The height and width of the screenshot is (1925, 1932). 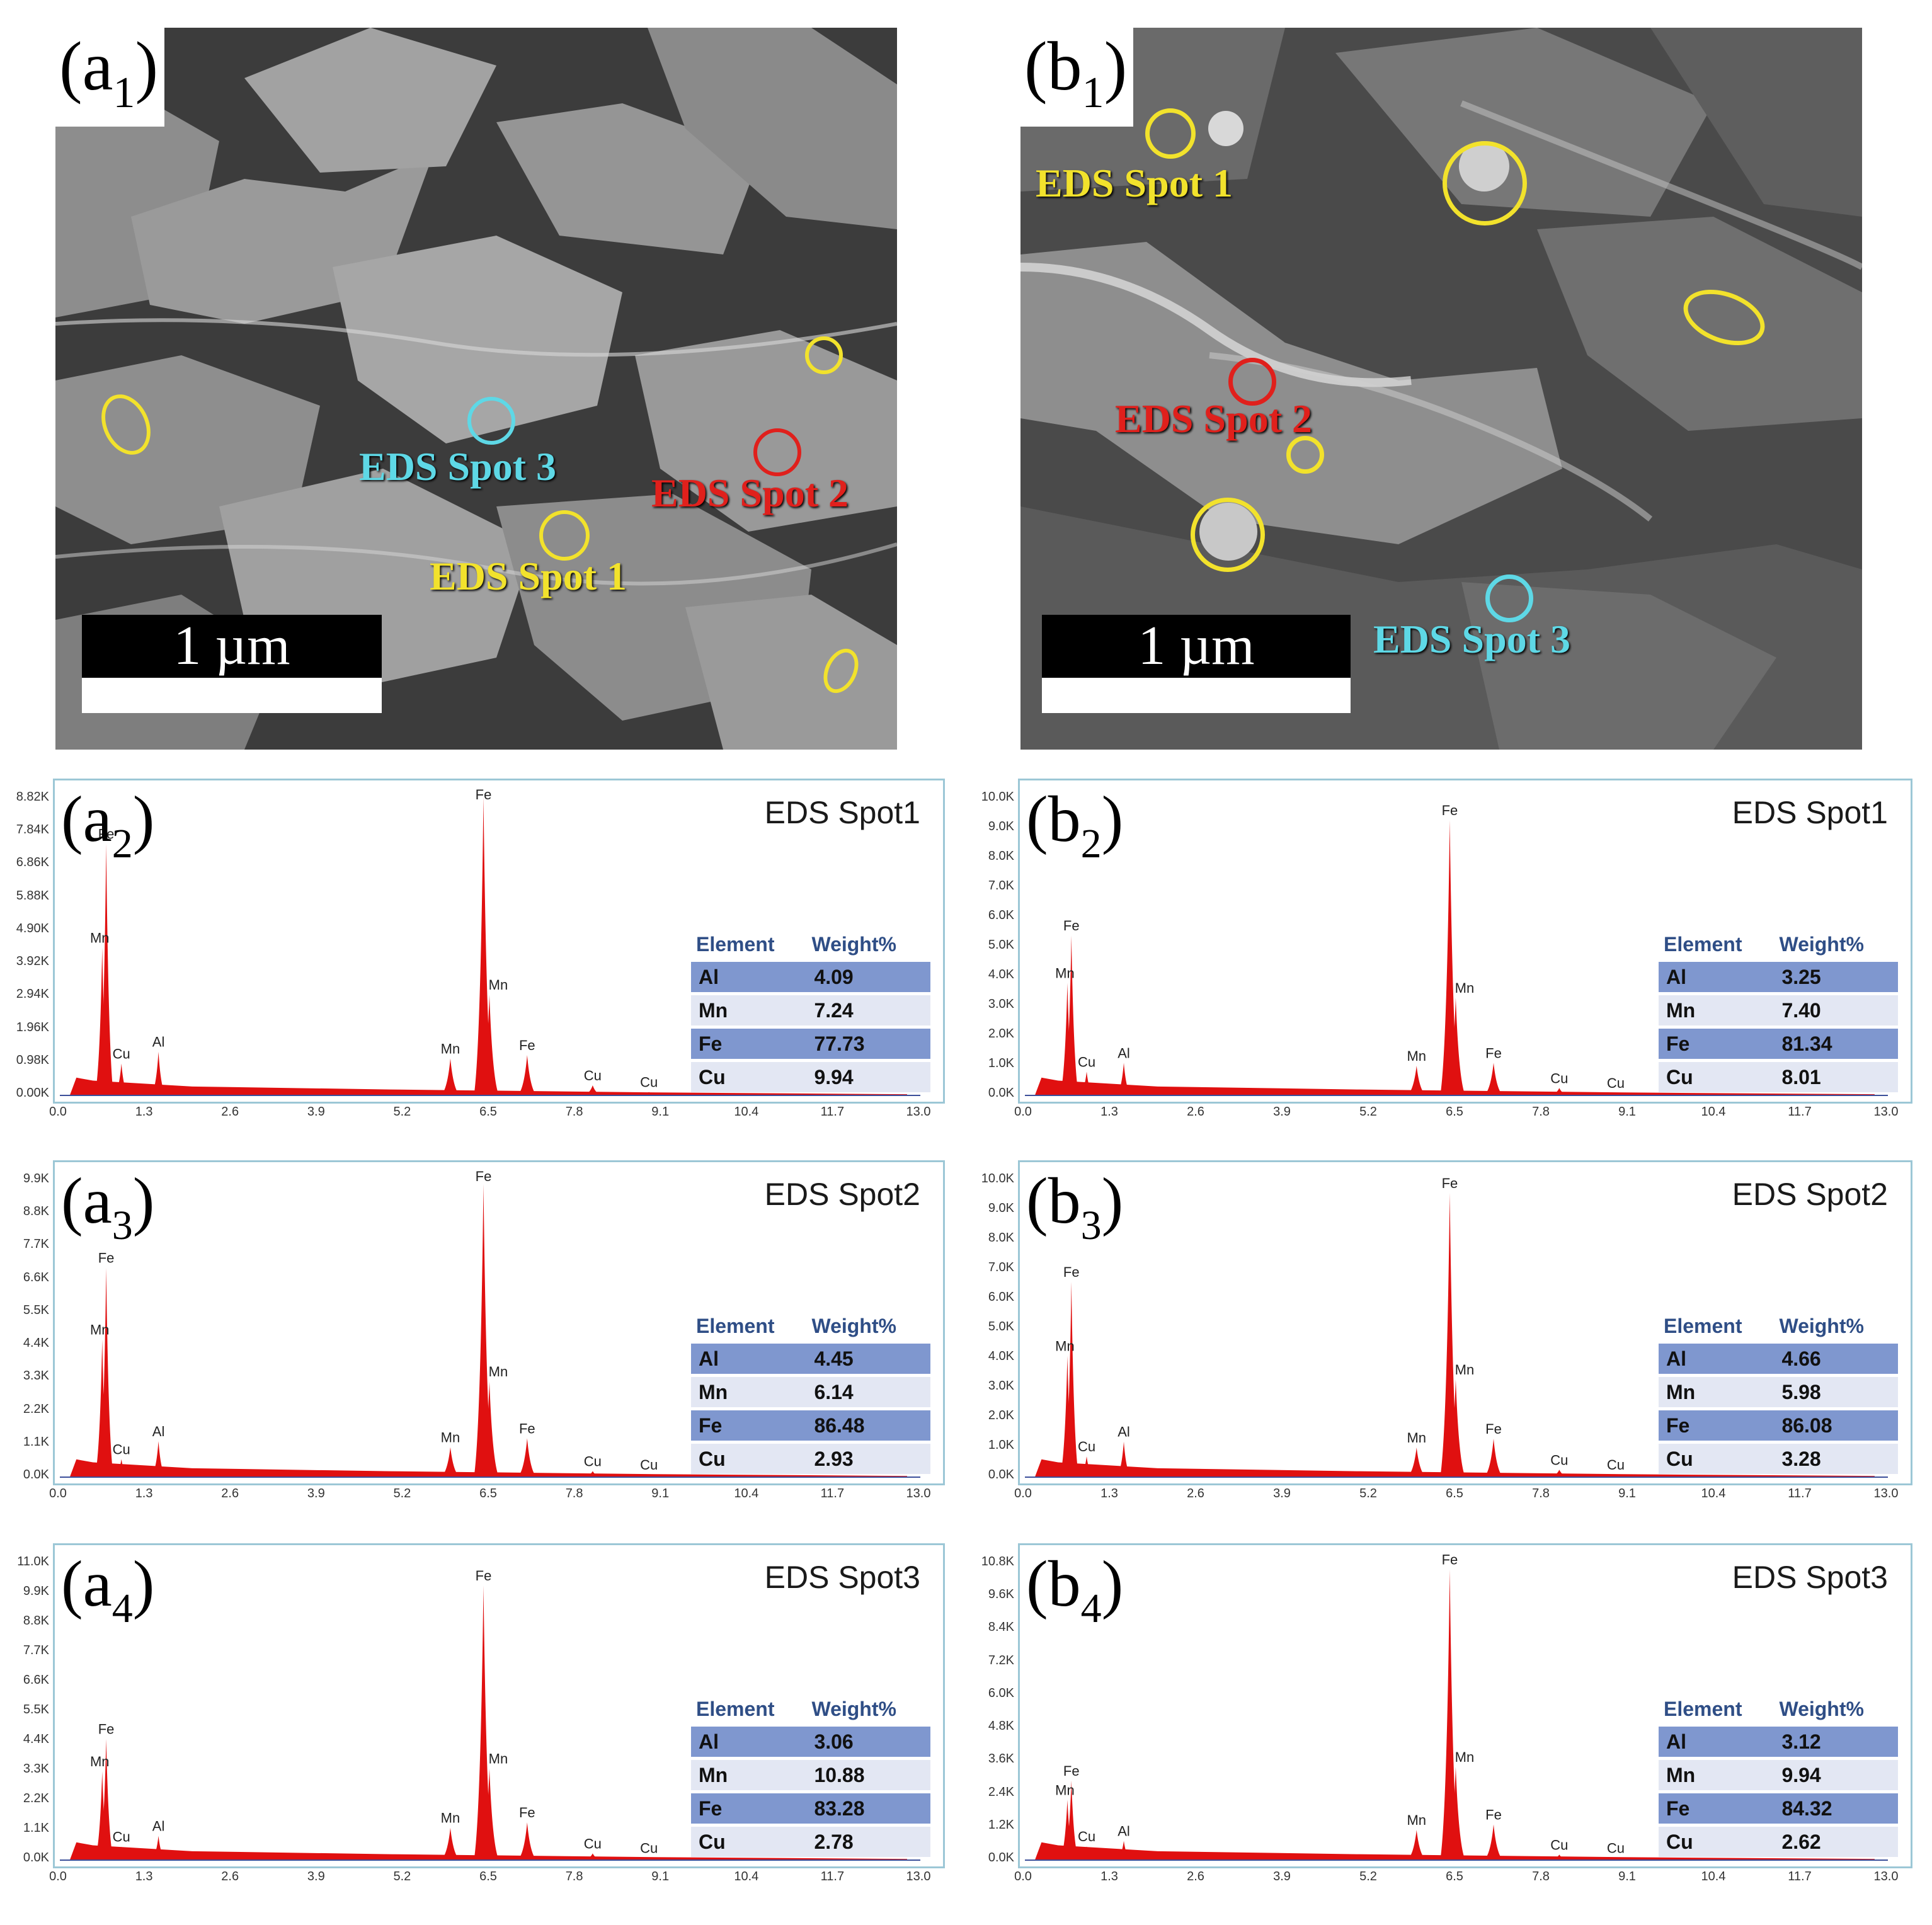 I want to click on marker-ring-red, so click(x=777, y=452).